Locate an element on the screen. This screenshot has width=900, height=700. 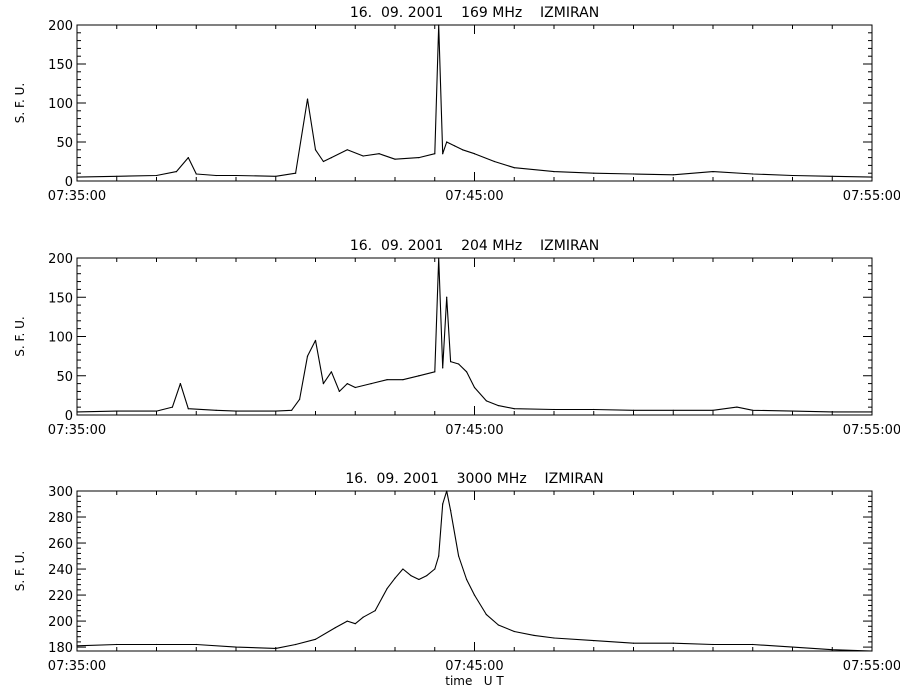
chart-title: 16. 09. 2001 169 MHz IZMIRAN is located at coordinates (474, 13).